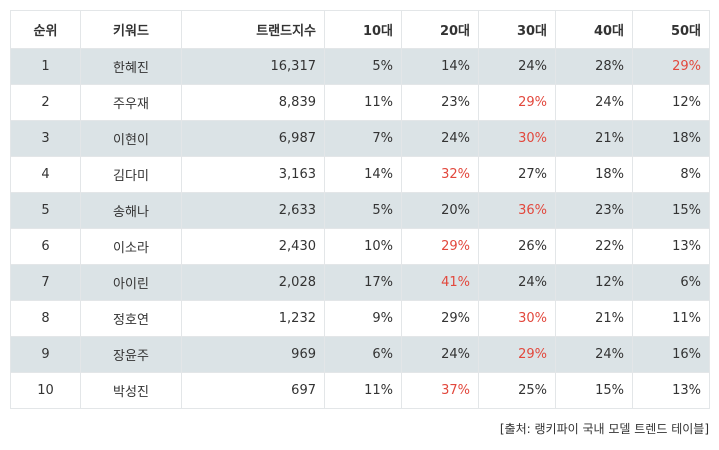 This screenshot has height=450, width=719. What do you see at coordinates (671, 29) in the screenshot?
I see `header-age-50s: 50대` at bounding box center [671, 29].